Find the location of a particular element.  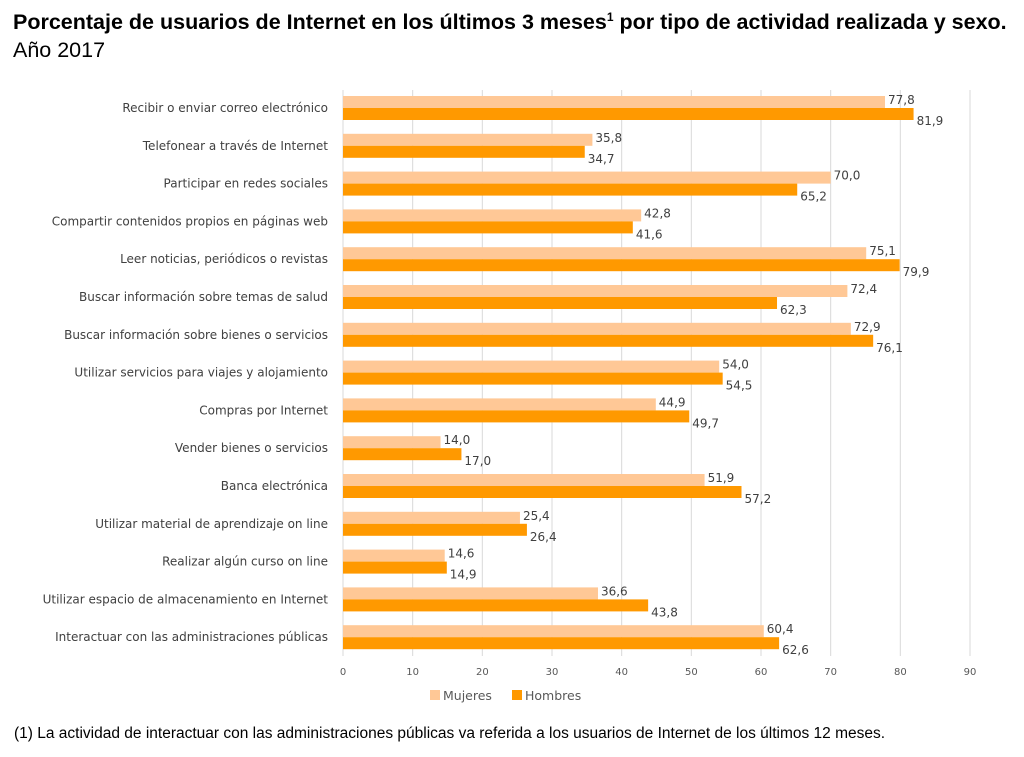

legend-label-mujeres: Mujeres is located at coordinates (467, 695).